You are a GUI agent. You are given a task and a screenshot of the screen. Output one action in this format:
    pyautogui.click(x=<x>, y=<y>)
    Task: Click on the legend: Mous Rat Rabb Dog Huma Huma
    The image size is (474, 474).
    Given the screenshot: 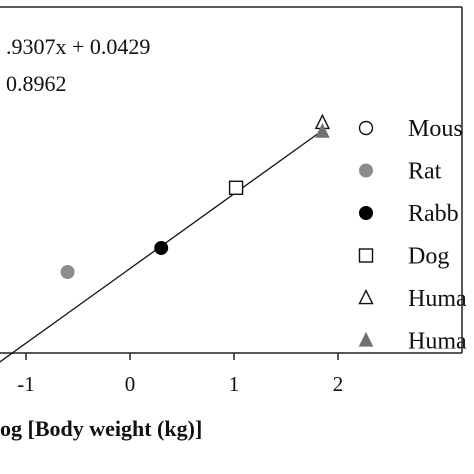 What is the action you would take?
    pyautogui.click(x=412, y=235)
    